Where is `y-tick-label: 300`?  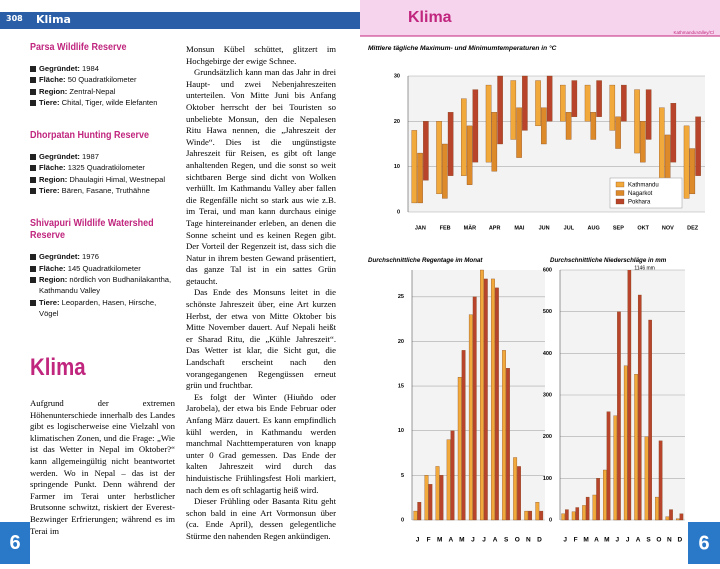
y-tick-label: 300 is located at coordinates (547, 395).